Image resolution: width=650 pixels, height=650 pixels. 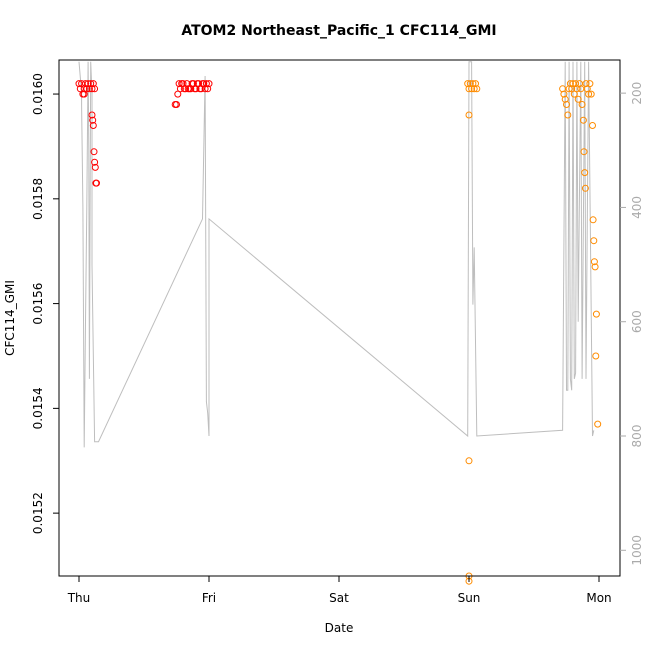 What do you see at coordinates (637, 207) in the screenshot?
I see `y2-tick-label: 400` at bounding box center [637, 207].